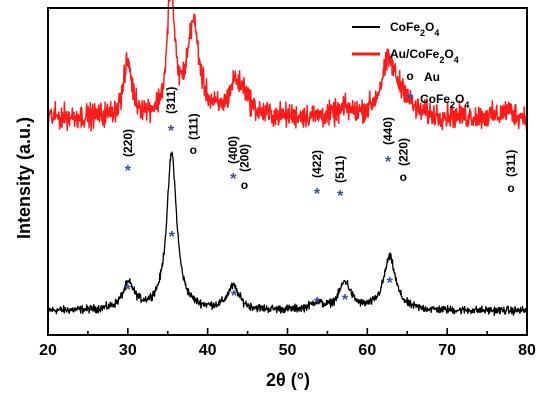  What do you see at coordinates (367, 350) in the screenshot?
I see `x-tick-label: 60` at bounding box center [367, 350].